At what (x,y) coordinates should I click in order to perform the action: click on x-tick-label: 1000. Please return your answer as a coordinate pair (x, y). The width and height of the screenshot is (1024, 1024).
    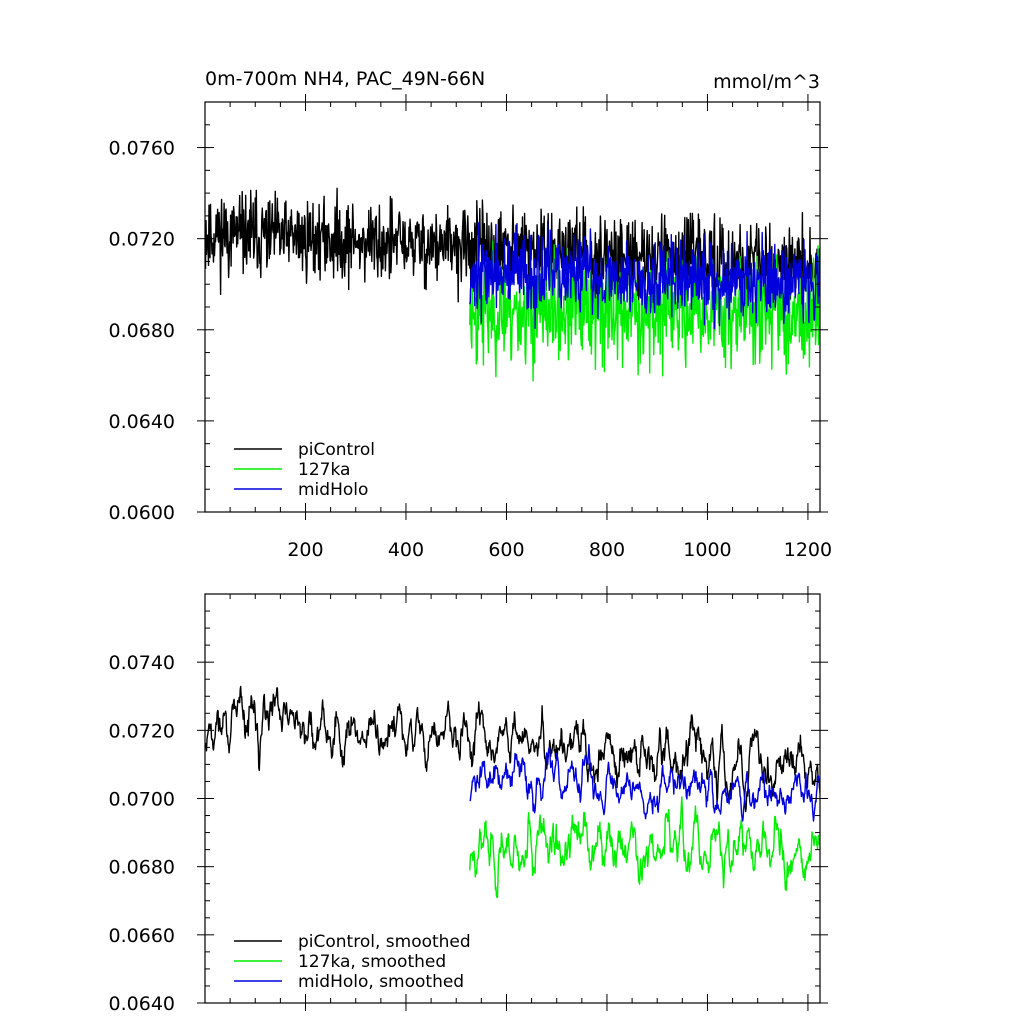
    Looking at the image, I should click on (707, 550).